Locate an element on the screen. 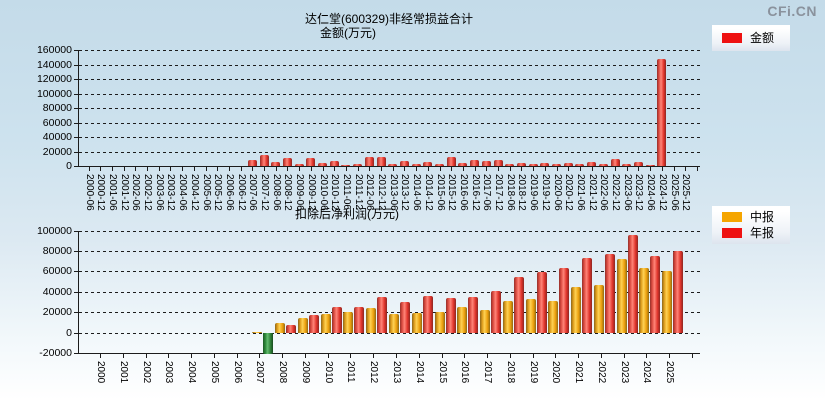 The width and height of the screenshot is (825, 400). x-axis-label: 2015 is located at coordinates (442, 372).